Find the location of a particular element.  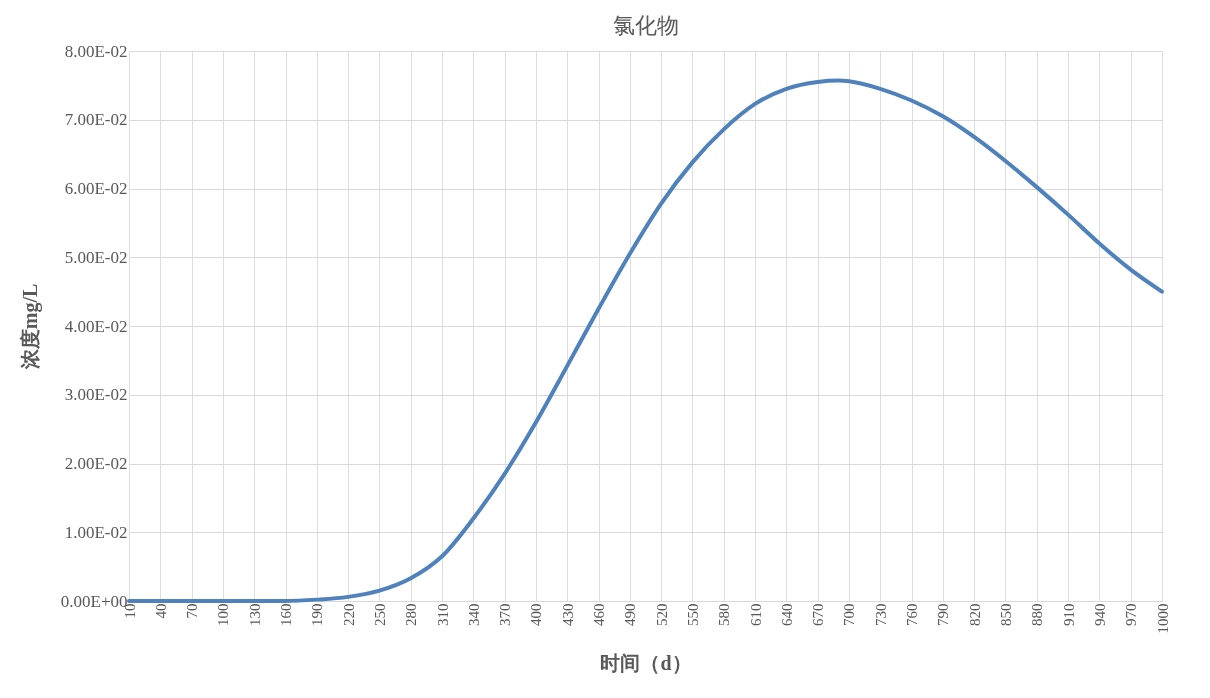

x-tick-label: 100 is located at coordinates (223, 614).